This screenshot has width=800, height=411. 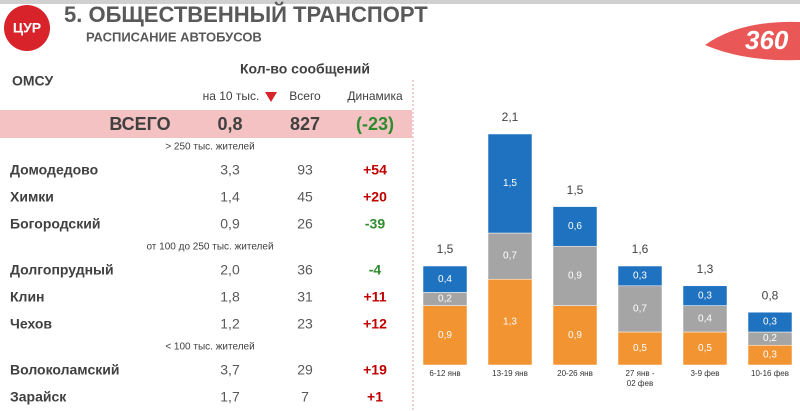 I want to click on total-label: 1,3, so click(x=705, y=269).